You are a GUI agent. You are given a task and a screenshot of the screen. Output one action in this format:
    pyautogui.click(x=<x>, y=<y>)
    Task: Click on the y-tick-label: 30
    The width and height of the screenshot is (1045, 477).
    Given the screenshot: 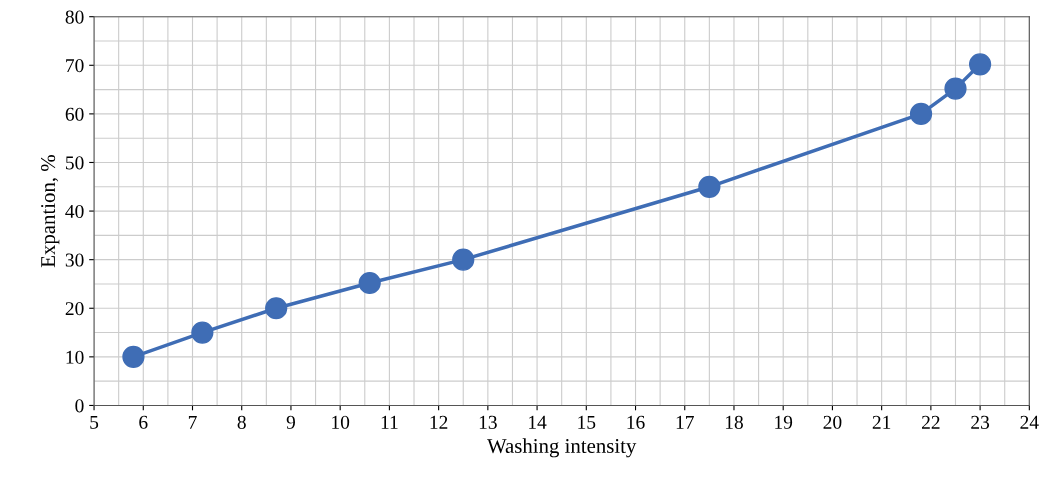 What is the action you would take?
    pyautogui.click(x=74, y=260)
    